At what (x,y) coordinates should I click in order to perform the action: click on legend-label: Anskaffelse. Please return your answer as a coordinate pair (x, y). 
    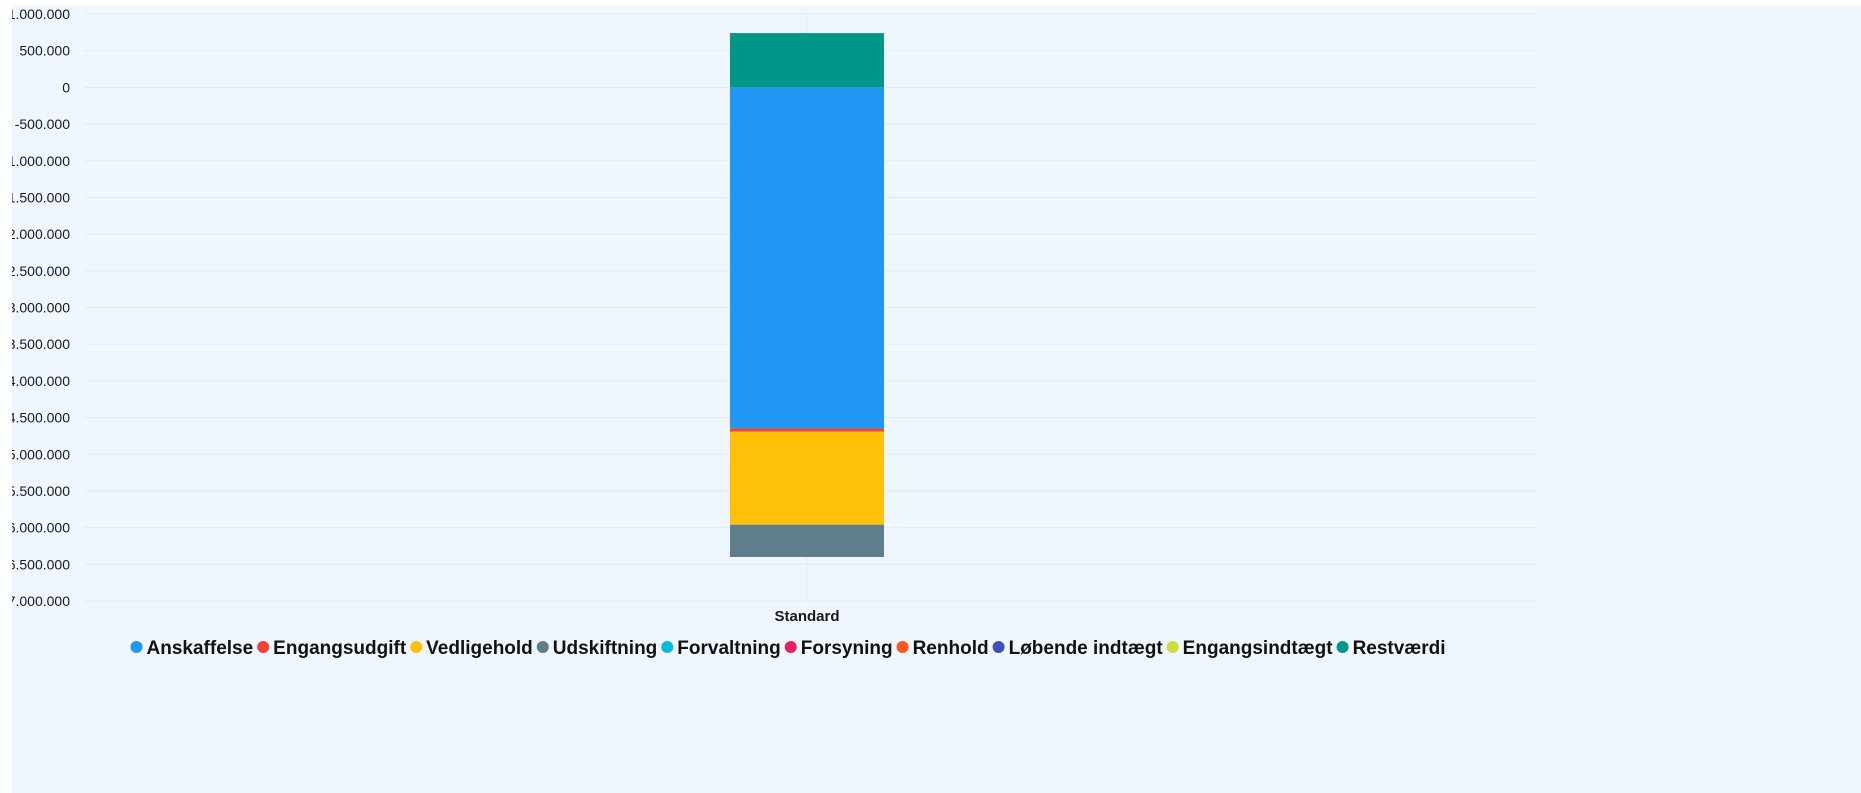
    Looking at the image, I should click on (200, 648).